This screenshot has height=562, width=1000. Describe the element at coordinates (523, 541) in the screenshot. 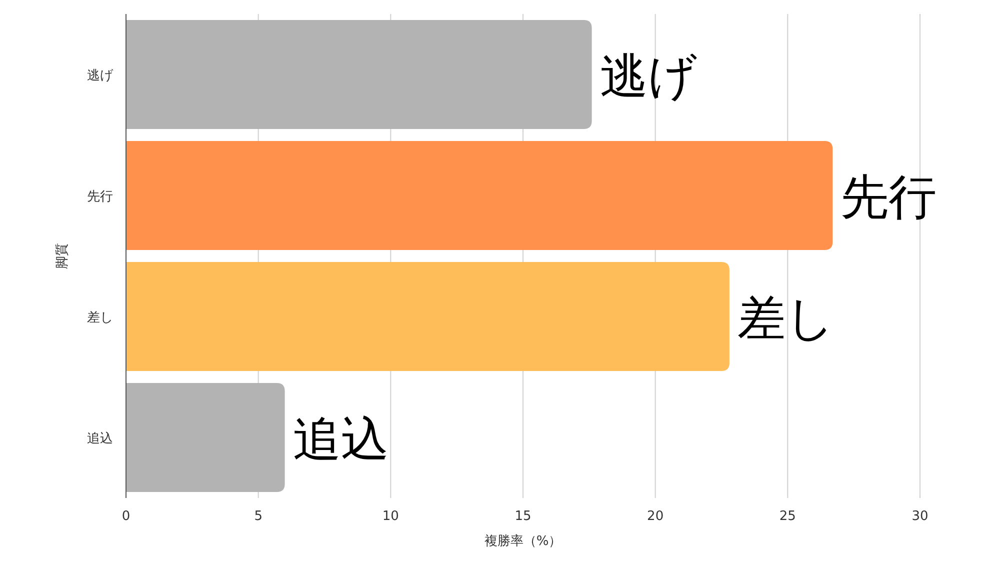

I see `x-axis-title: 複勝率（%）` at that location.